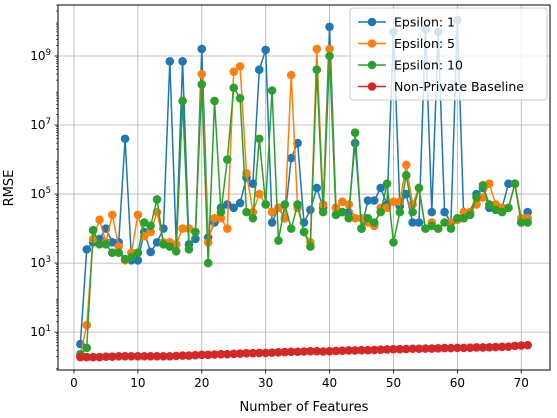 This screenshot has width=557, height=418. Describe the element at coordinates (428, 65) in the screenshot. I see `legend-label: Epsilon: 10` at that location.